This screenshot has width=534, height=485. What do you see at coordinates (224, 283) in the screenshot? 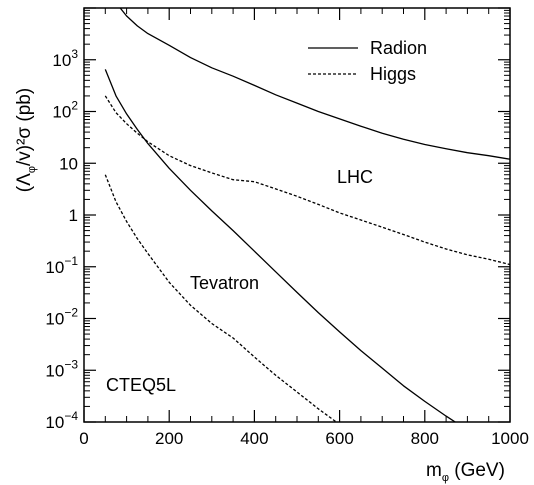
I see `annotation-tevatron: Tevatron` at bounding box center [224, 283].